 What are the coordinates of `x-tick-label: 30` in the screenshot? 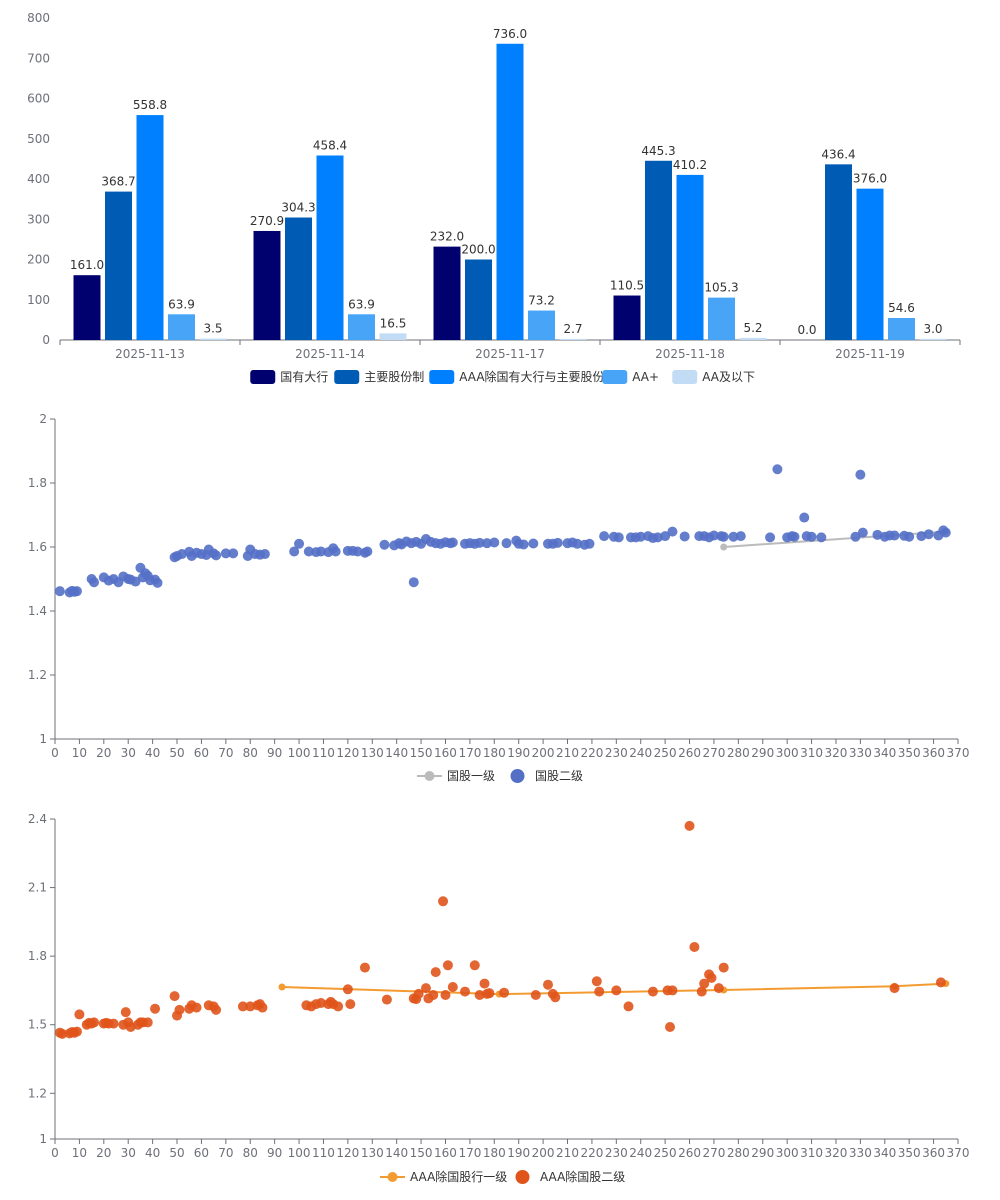 It's located at (128, 753).